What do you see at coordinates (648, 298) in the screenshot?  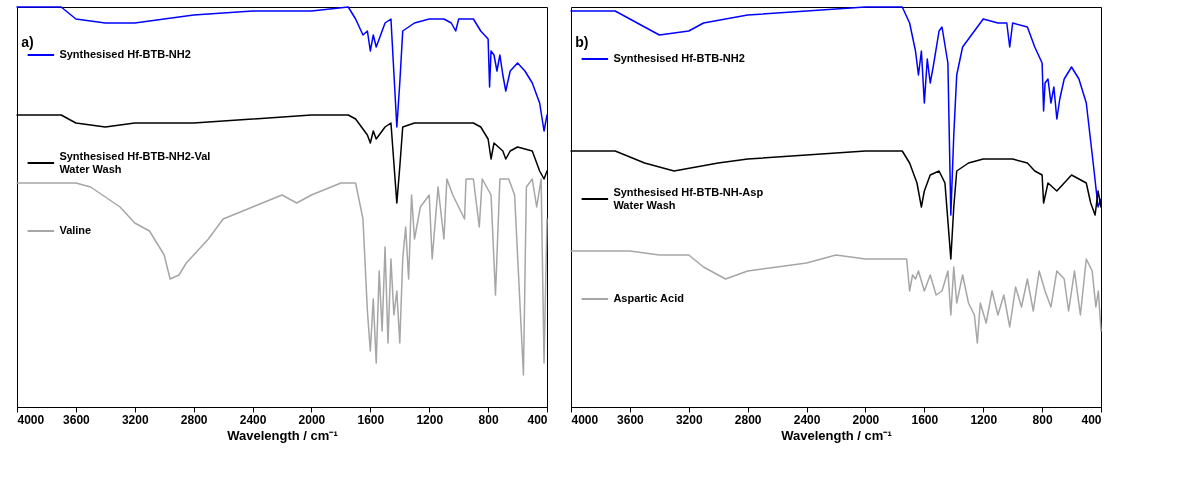 I see `legend-label: Aspartic Acid` at bounding box center [648, 298].